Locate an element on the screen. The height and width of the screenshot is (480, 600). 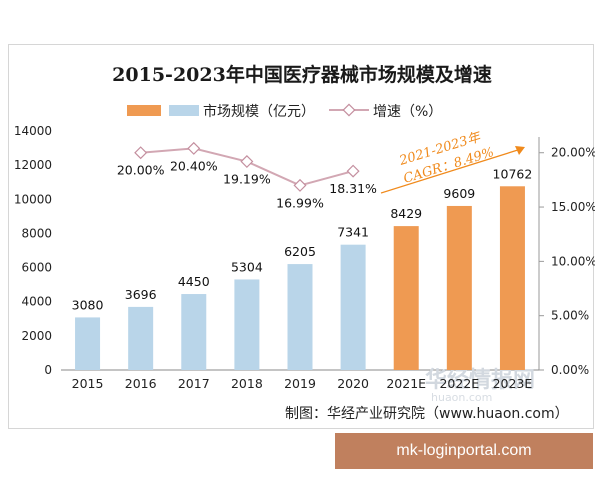
bar-value-label: 6205 is located at coordinates (300, 251).